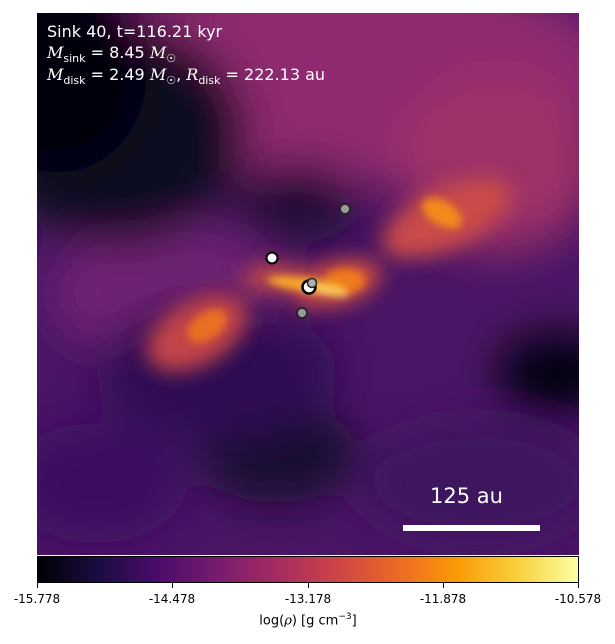 The image size is (615, 644). What do you see at coordinates (37, 599) in the screenshot?
I see `colorbar-tick-label: -15.778` at bounding box center [37, 599].